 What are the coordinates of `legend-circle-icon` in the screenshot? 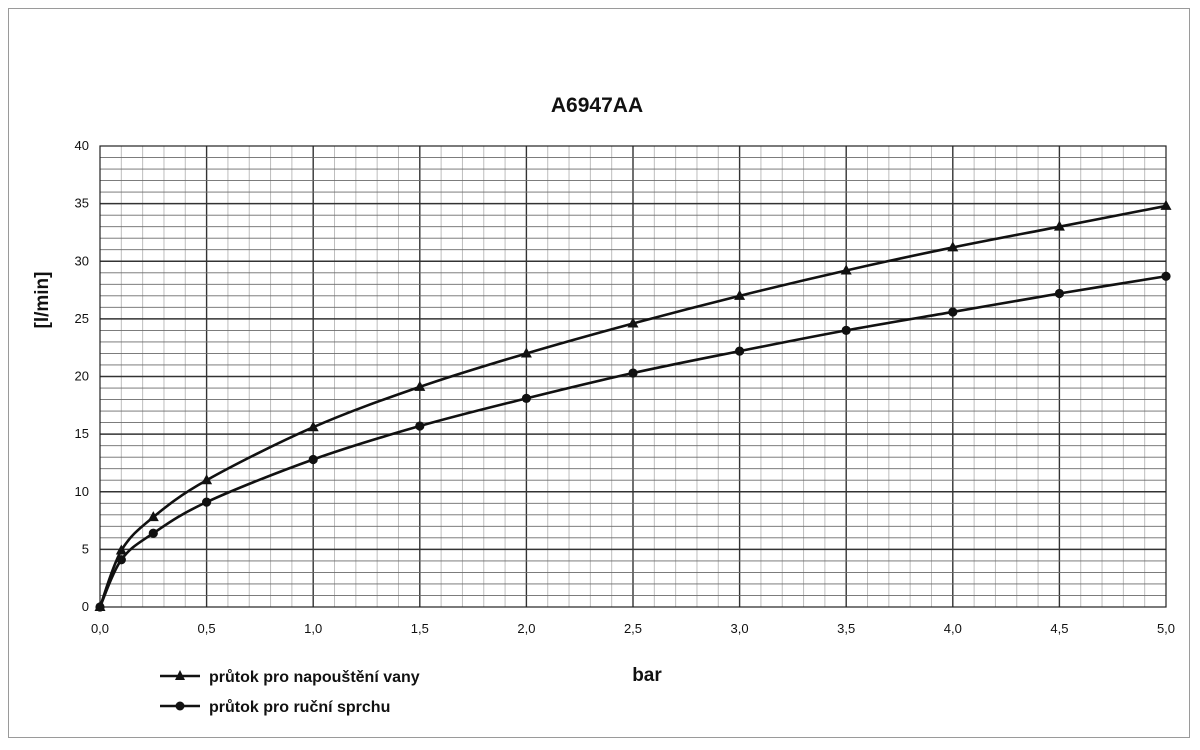 It's located at (180, 706).